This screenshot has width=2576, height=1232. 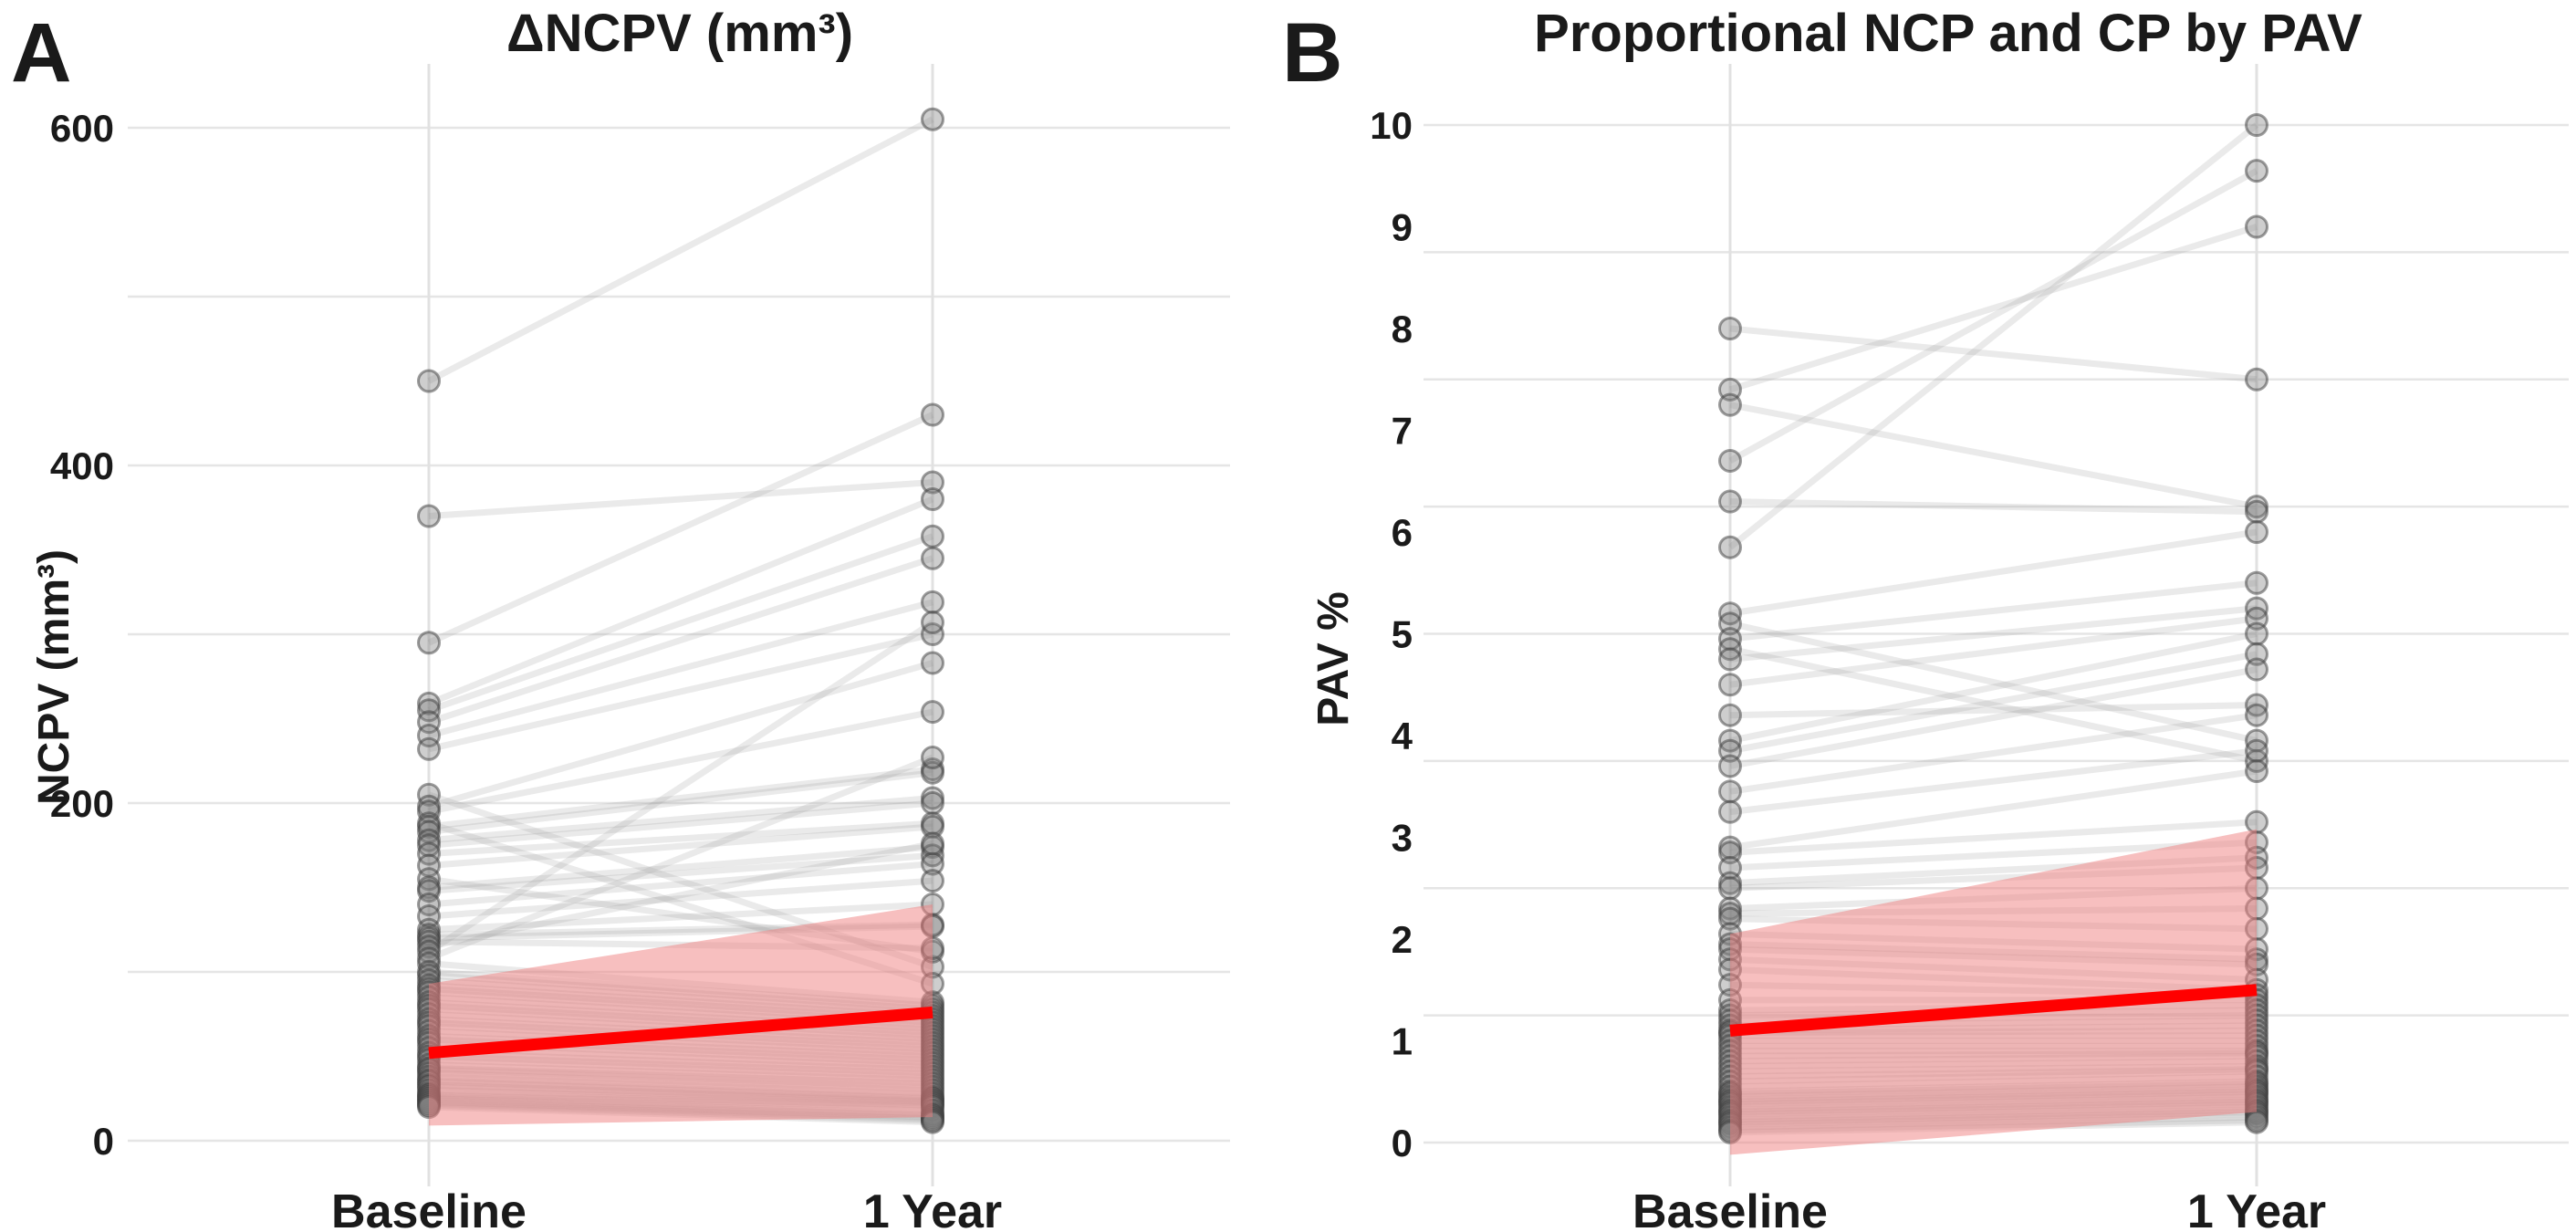 What do you see at coordinates (1402, 532) in the screenshot?
I see `y-tick-label: 6` at bounding box center [1402, 532].